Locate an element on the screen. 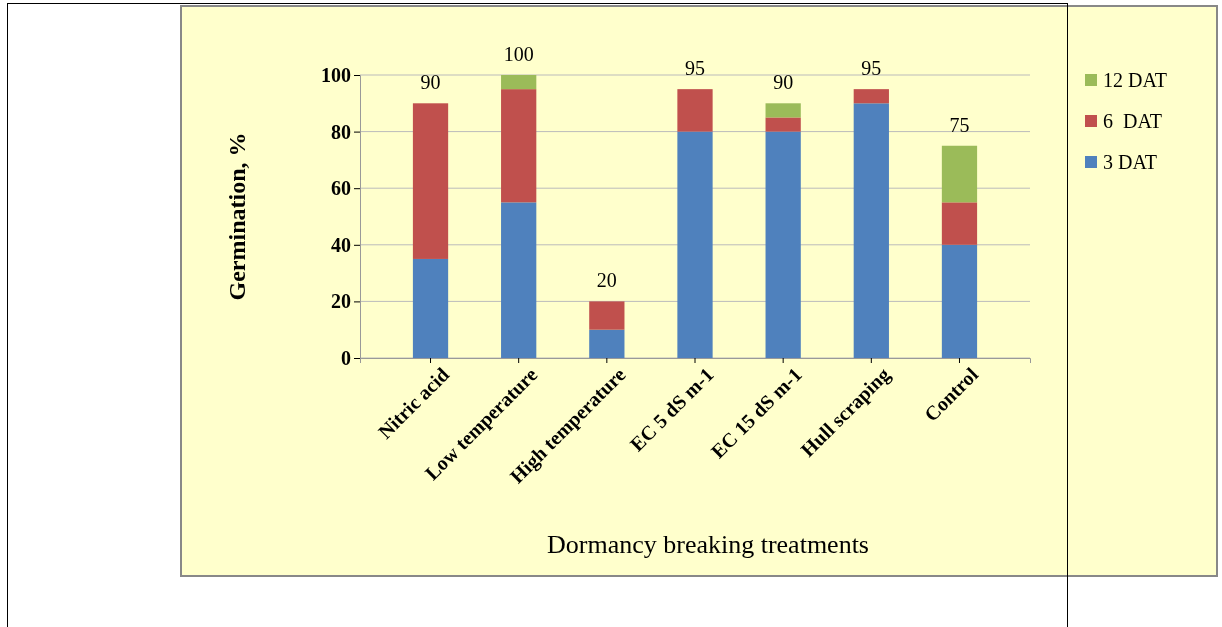 Image resolution: width=1222 pixels, height=627 pixels. y-tick-label: 0 is located at coordinates (346, 357).